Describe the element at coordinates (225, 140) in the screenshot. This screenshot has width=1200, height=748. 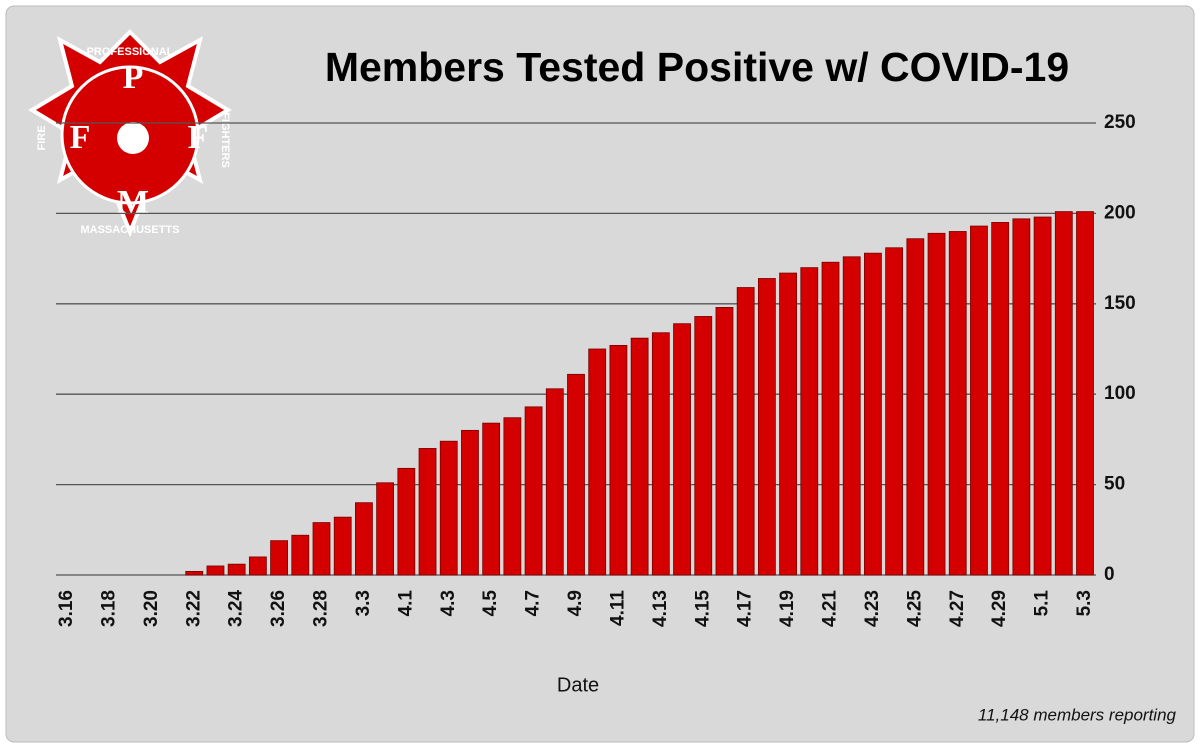
I see `logo-text: FIGHTERS` at that location.